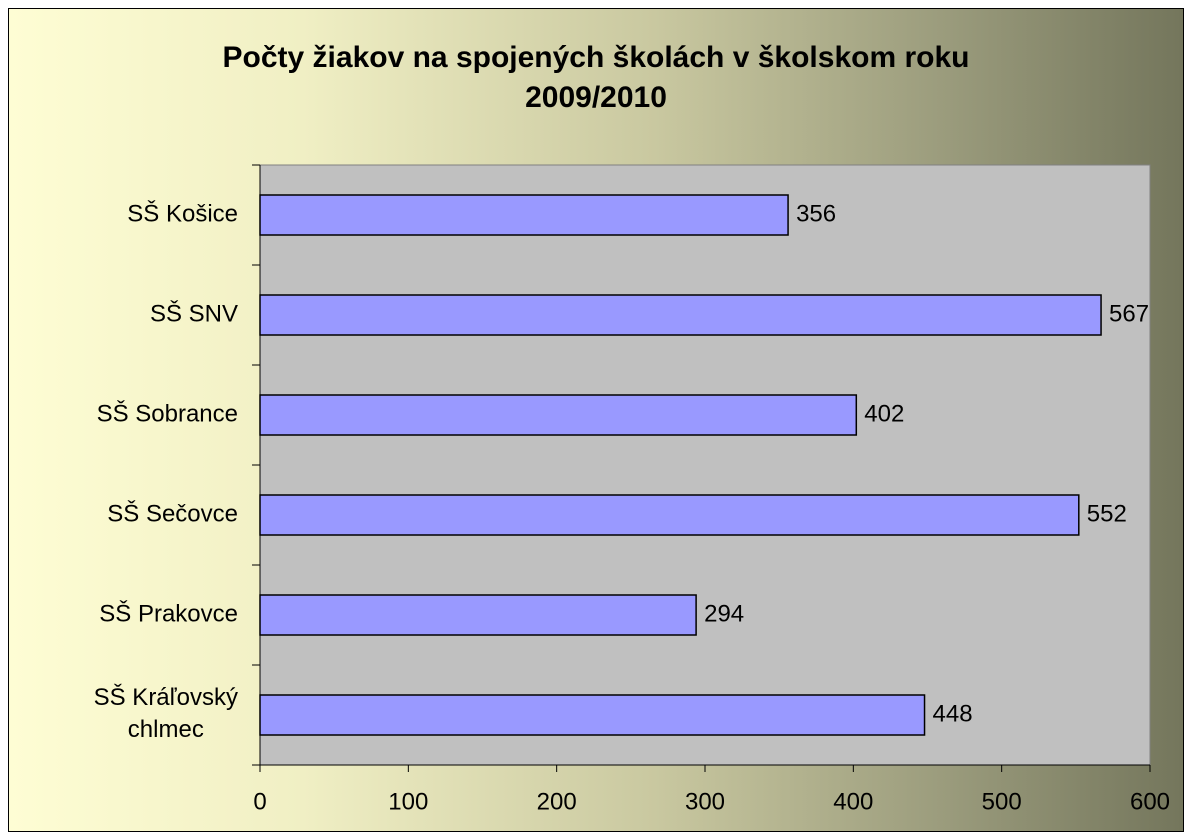 Image resolution: width=1192 pixels, height=840 pixels. What do you see at coordinates (408, 801) in the screenshot?
I see `x-tick-label: 100` at bounding box center [408, 801].